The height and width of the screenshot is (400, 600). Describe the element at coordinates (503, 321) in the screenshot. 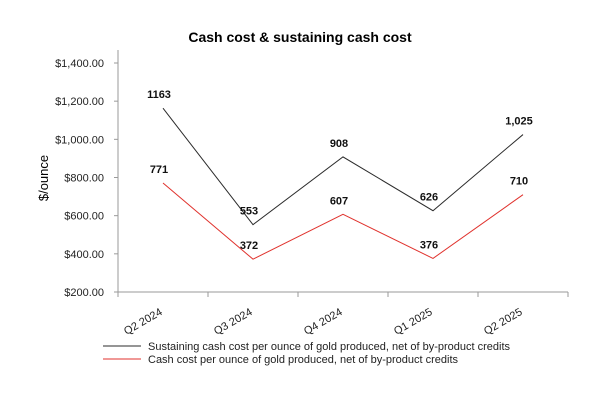

I see `x-tick-label: Q2 2025` at that location.